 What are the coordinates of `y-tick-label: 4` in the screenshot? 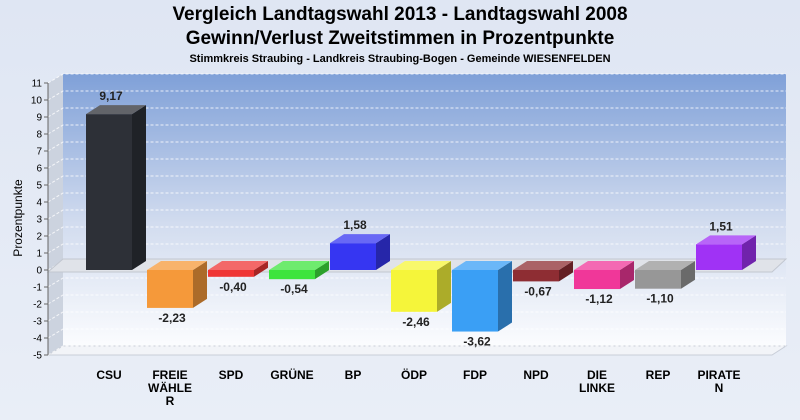 It's located at (39, 203).